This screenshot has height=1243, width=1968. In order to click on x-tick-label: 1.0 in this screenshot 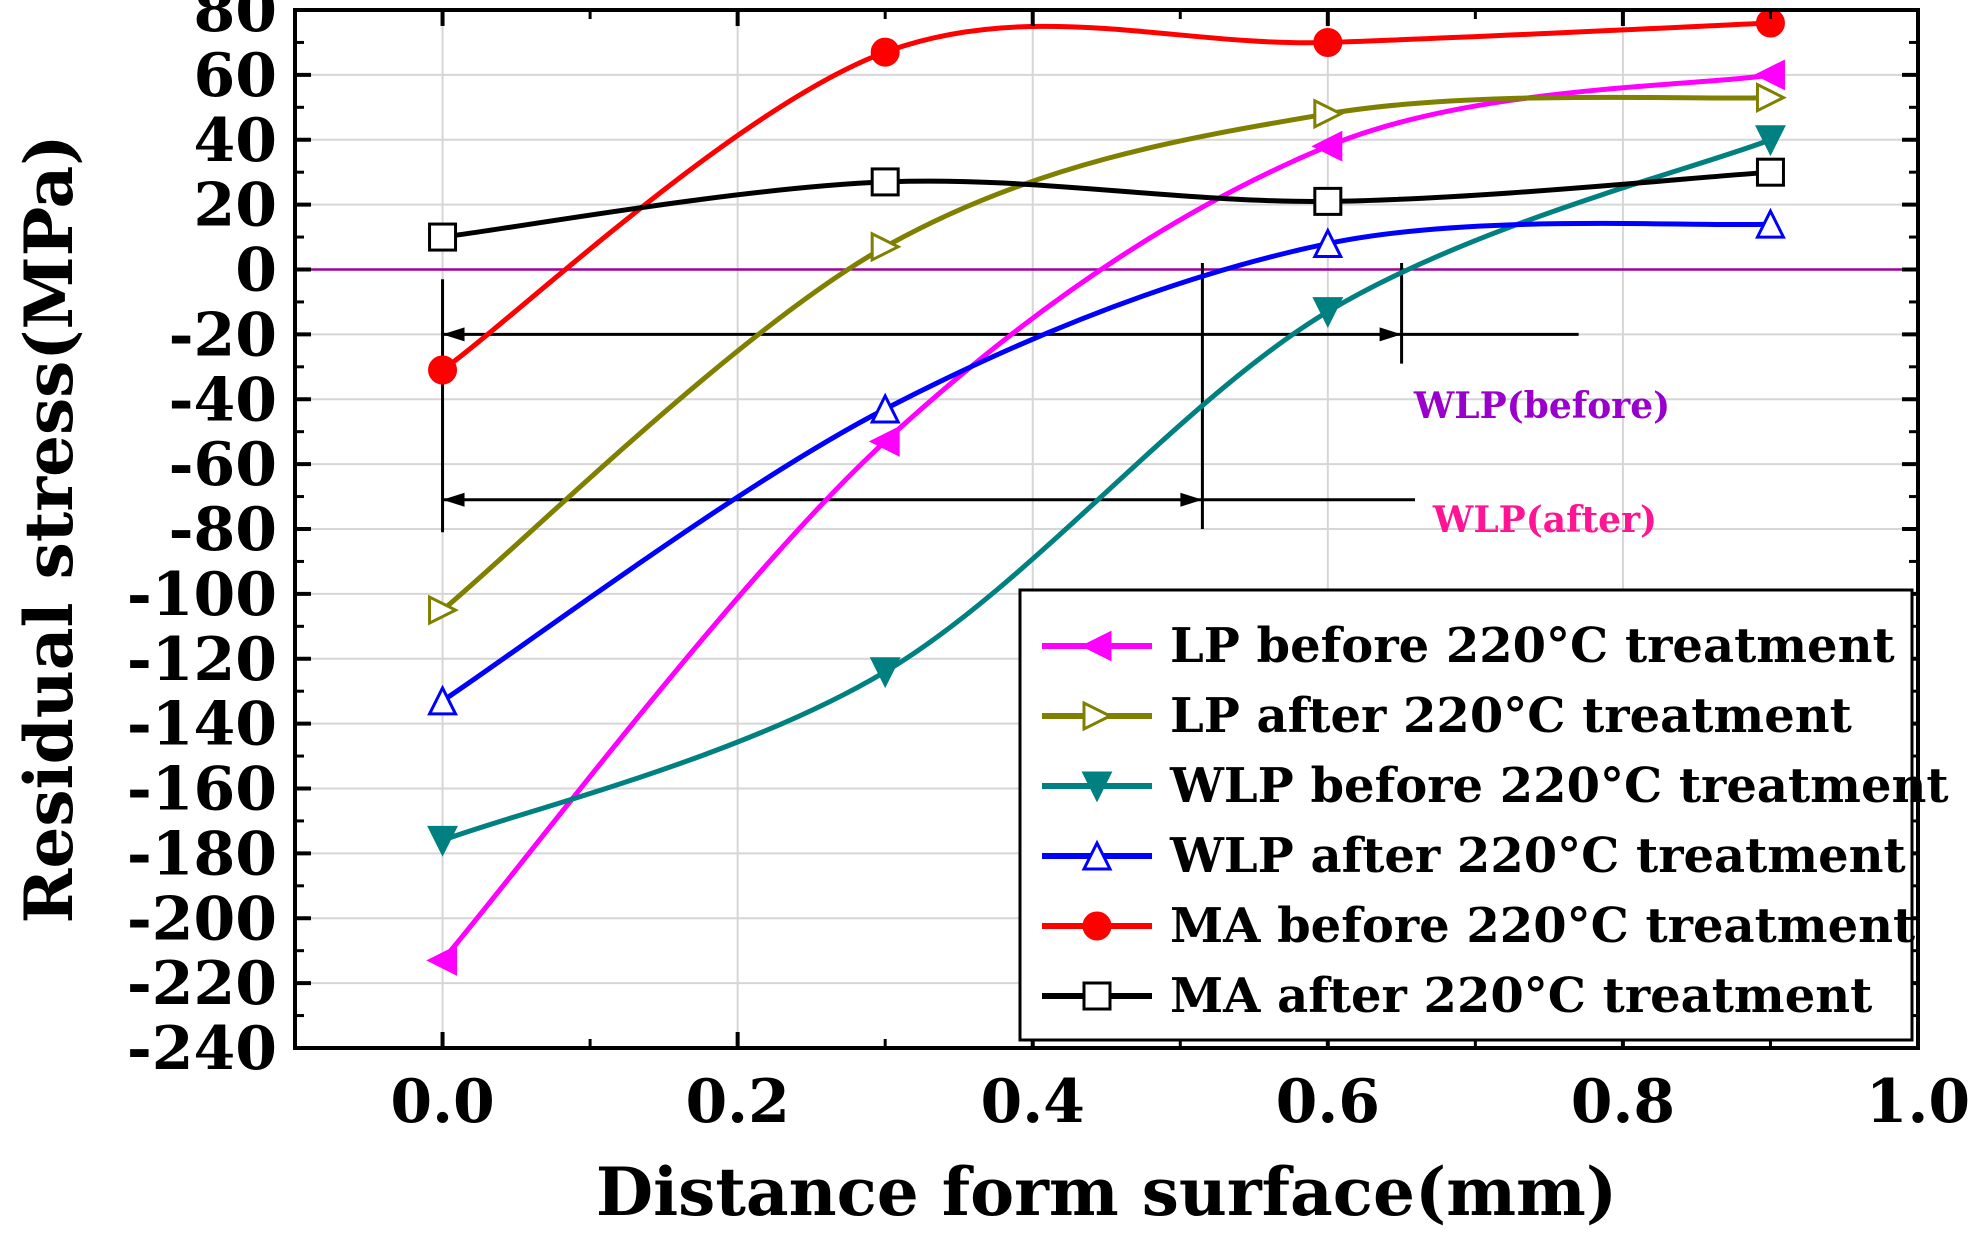, I will do `click(1917, 1102)`.